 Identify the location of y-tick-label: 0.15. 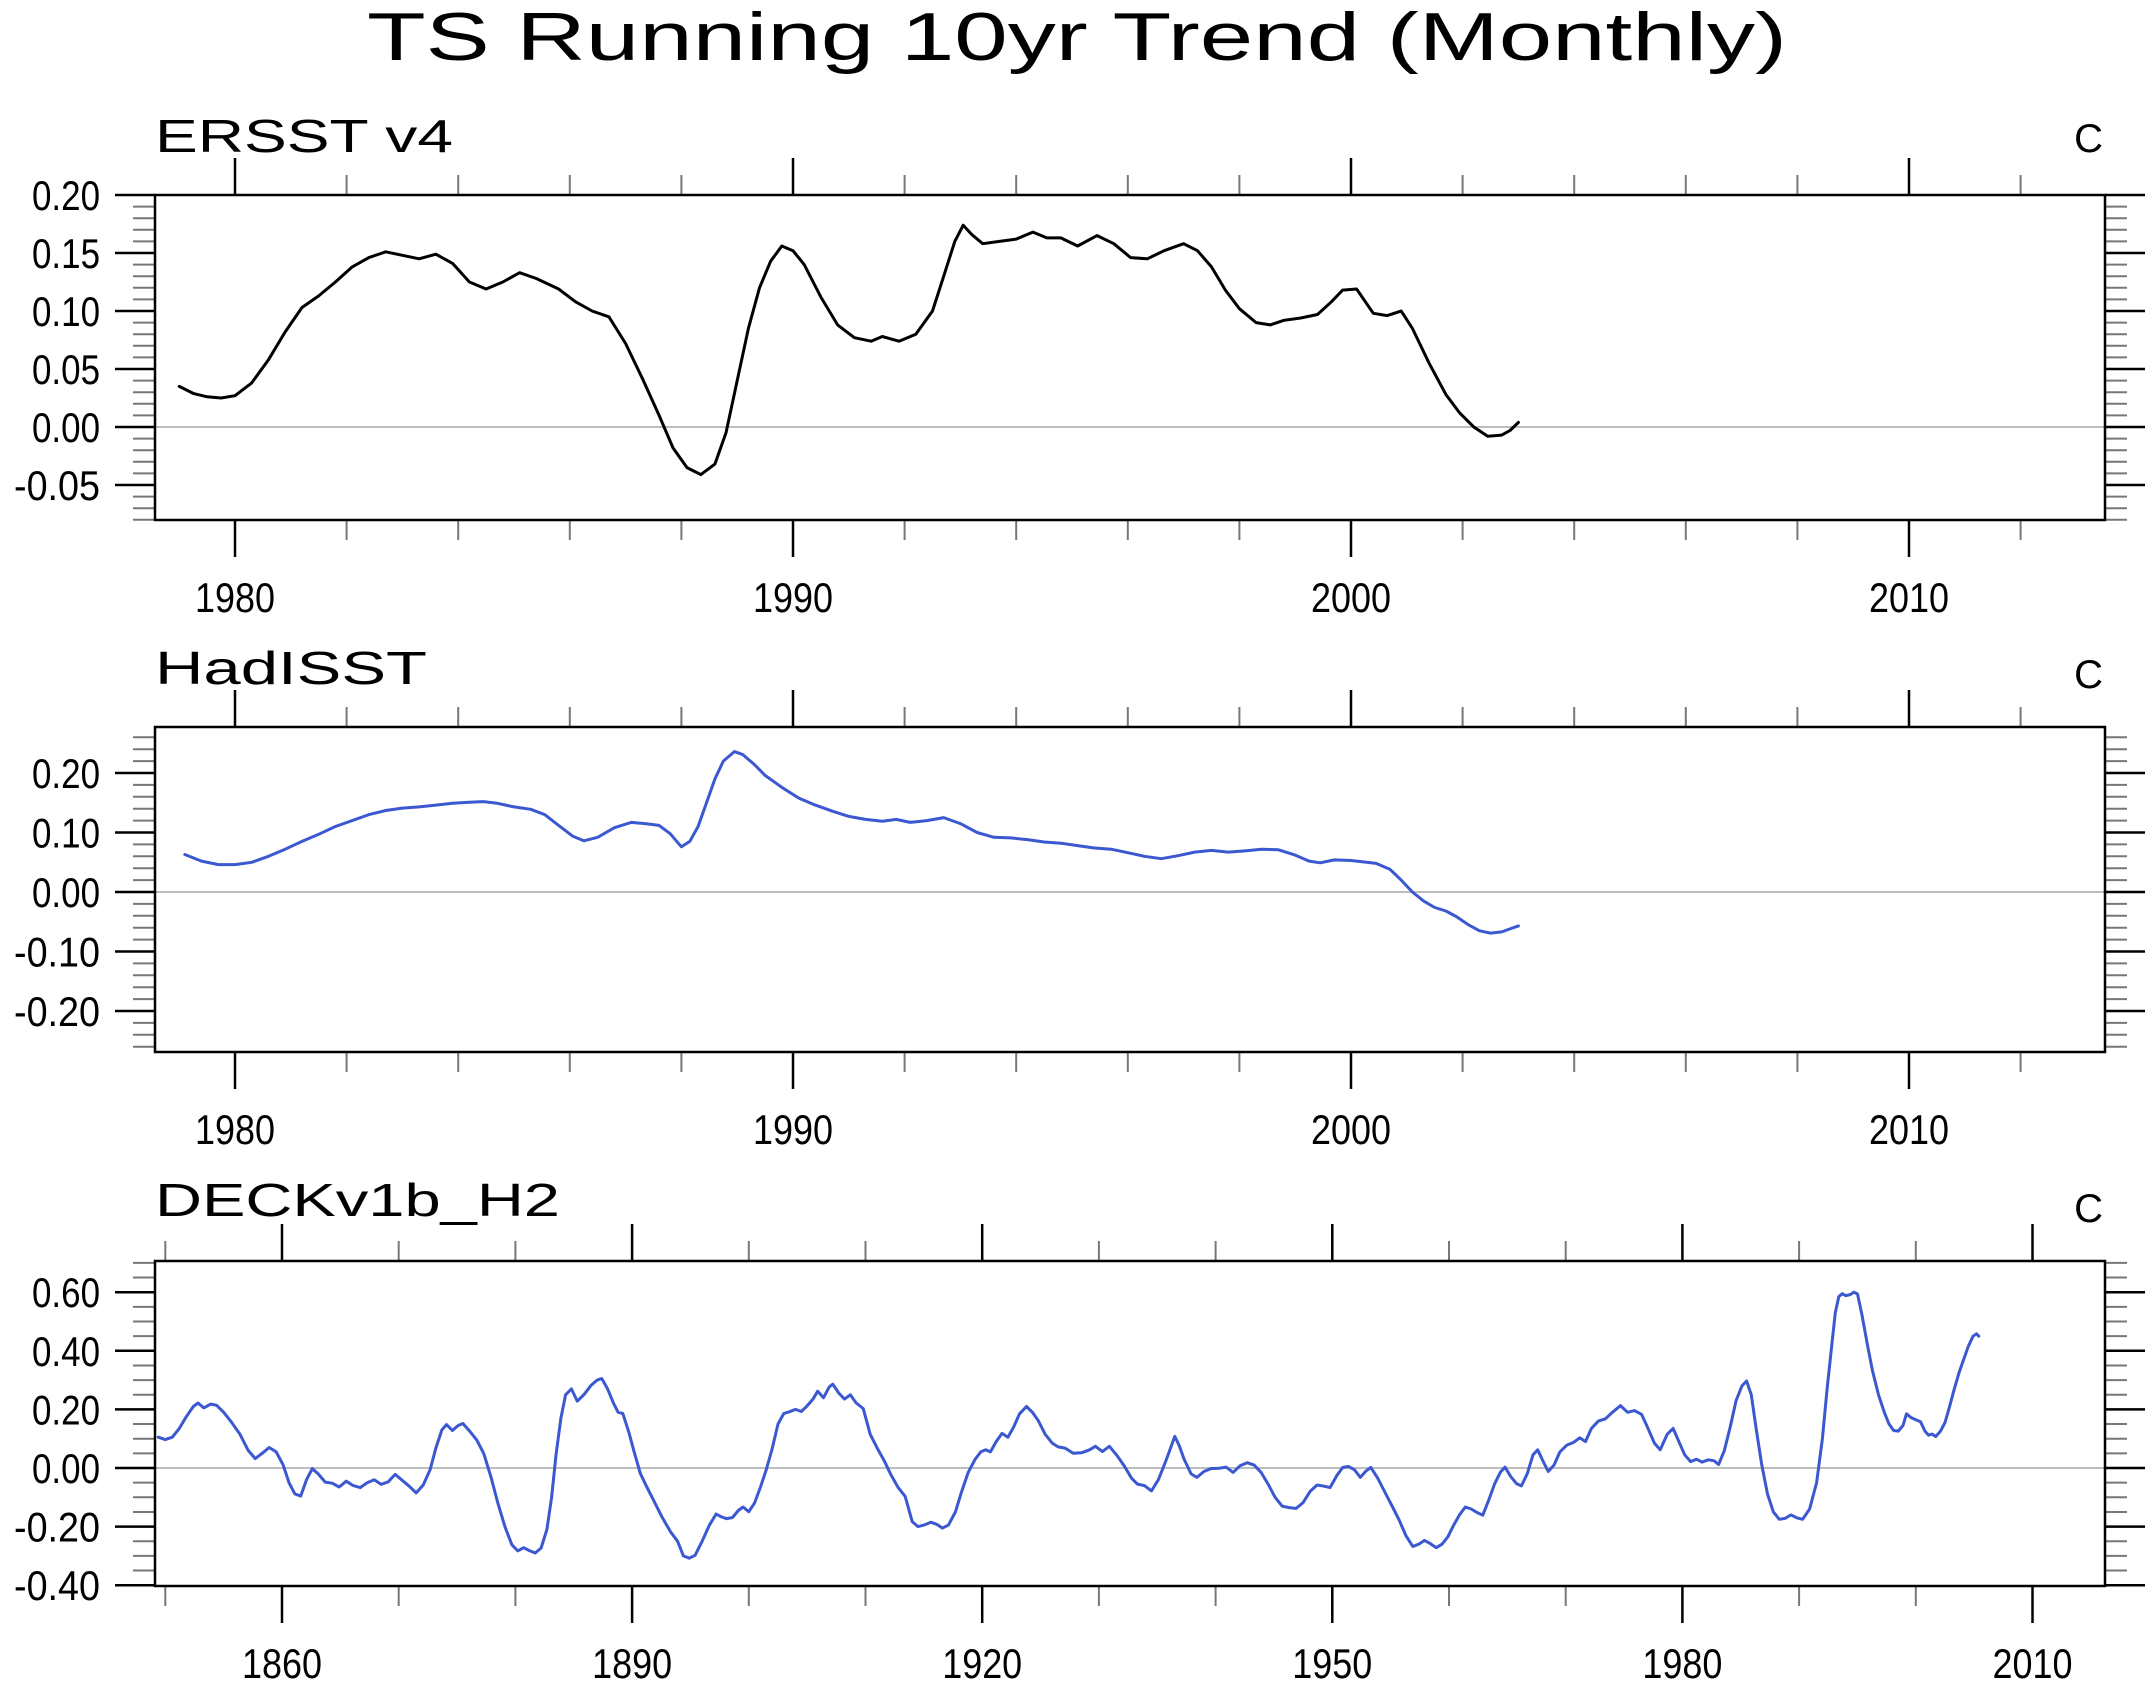
(66, 253).